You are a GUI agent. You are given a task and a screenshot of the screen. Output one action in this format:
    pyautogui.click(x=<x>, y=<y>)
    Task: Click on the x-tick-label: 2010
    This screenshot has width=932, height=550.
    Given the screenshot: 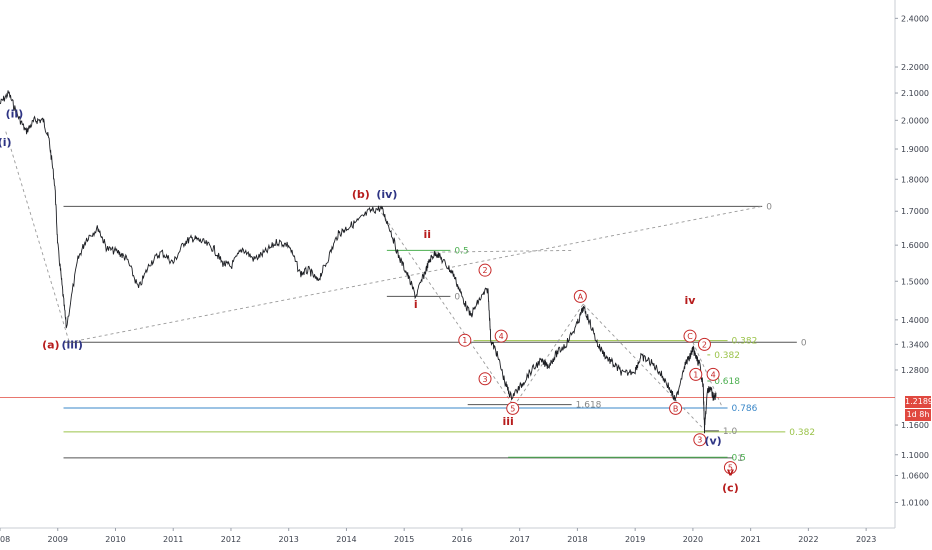 What is the action you would take?
    pyautogui.click(x=115, y=539)
    